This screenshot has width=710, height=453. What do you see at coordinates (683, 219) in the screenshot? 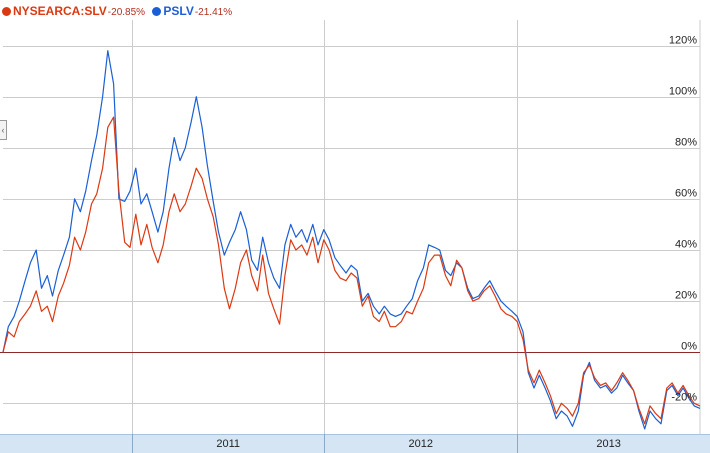
I see `y-axis-ticks: 120% 100% 80% 60% 40% 20% 0% -20%` at bounding box center [683, 219].